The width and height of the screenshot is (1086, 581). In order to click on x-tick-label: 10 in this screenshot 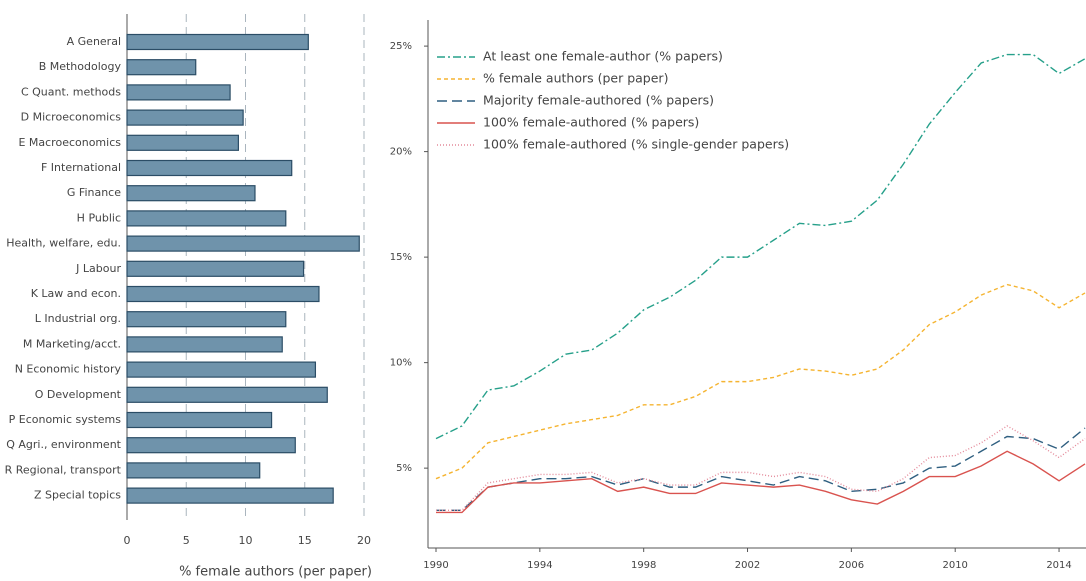, I will do `click(246, 540)`.